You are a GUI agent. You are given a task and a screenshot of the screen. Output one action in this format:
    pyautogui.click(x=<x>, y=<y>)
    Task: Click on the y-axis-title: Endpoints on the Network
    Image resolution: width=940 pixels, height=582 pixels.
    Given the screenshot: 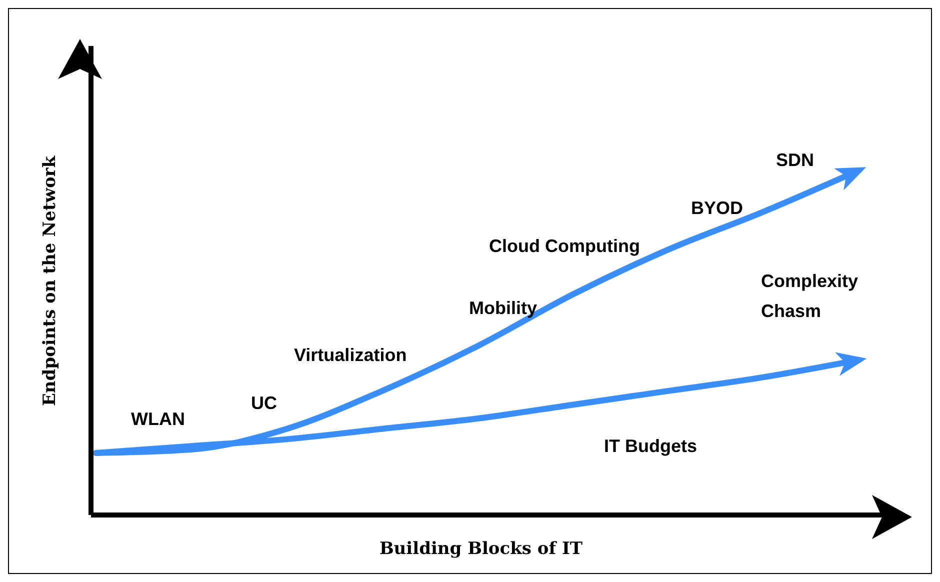 What is the action you would take?
    pyautogui.click(x=50, y=280)
    